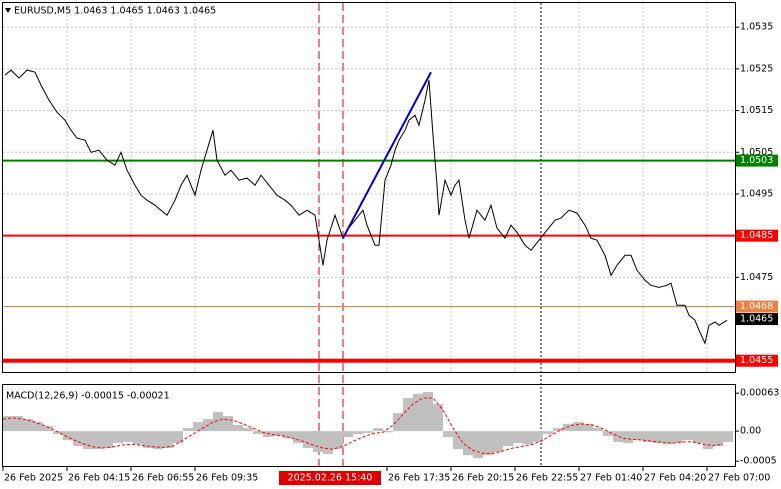 Image resolution: width=781 pixels, height=489 pixels. I want to click on y-tick-label: 1.0525, so click(756, 68).